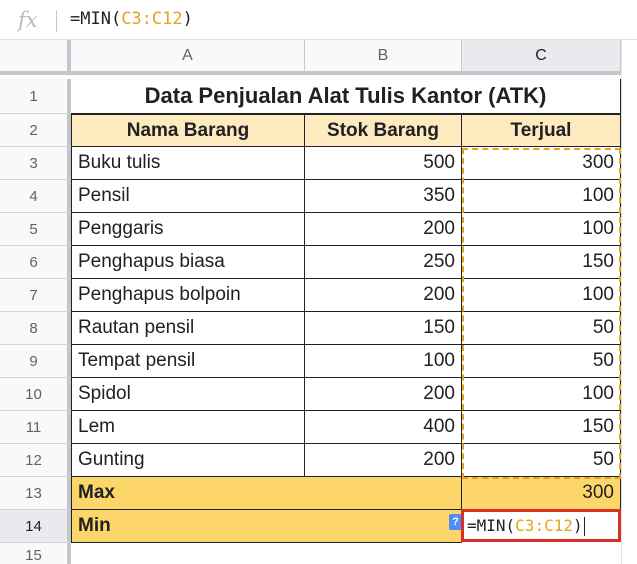 The height and width of the screenshot is (564, 637). I want to click on min-label-cell: Min, so click(266, 526).